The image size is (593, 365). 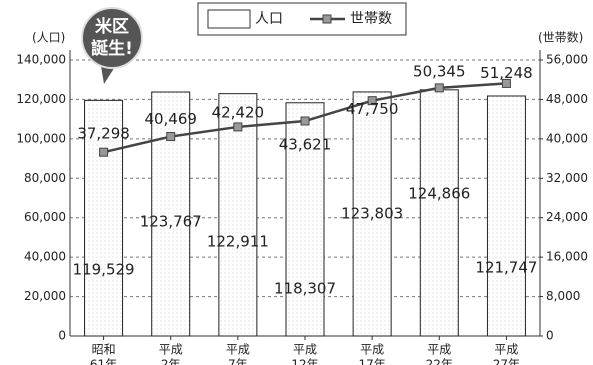 What do you see at coordinates (567, 257) in the screenshot?
I see `y2-tick-label: 16,000` at bounding box center [567, 257].